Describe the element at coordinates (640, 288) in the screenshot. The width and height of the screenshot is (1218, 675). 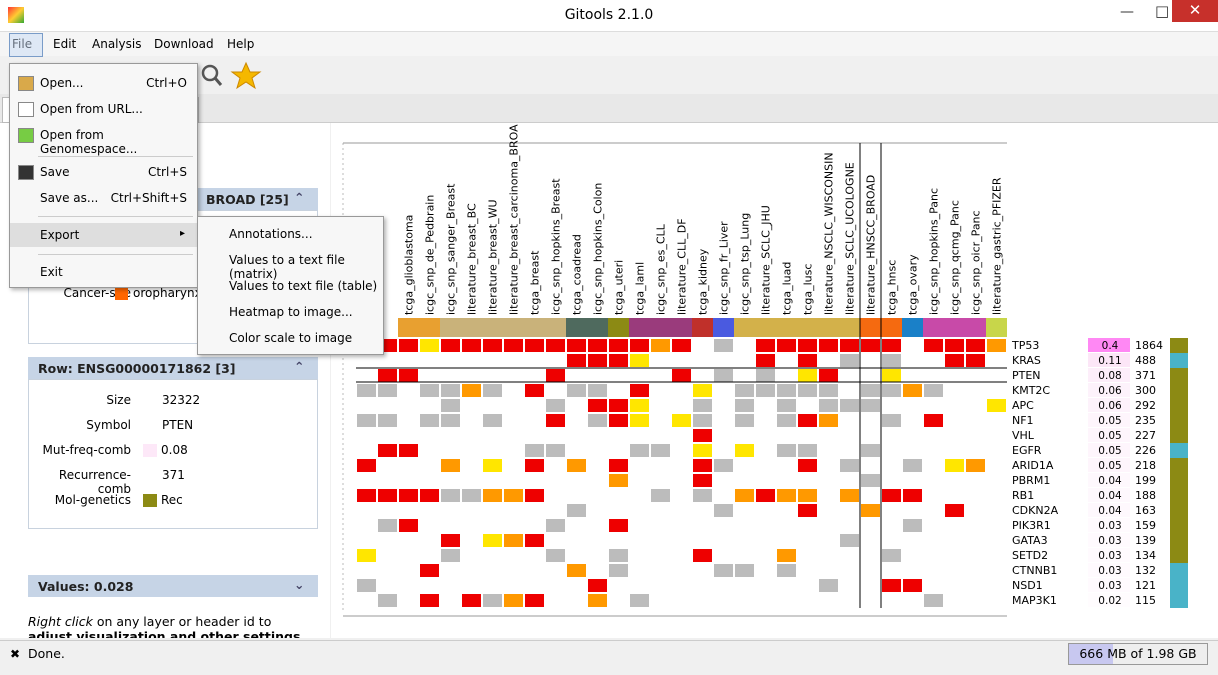
I see `column-label: tcga_laml` at that location.